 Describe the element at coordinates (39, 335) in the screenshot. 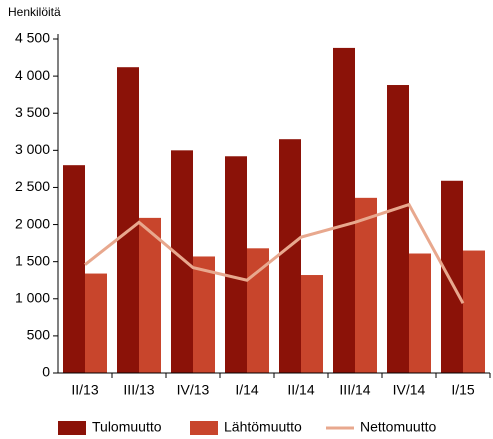

I see `y-tick-label: 500` at that location.